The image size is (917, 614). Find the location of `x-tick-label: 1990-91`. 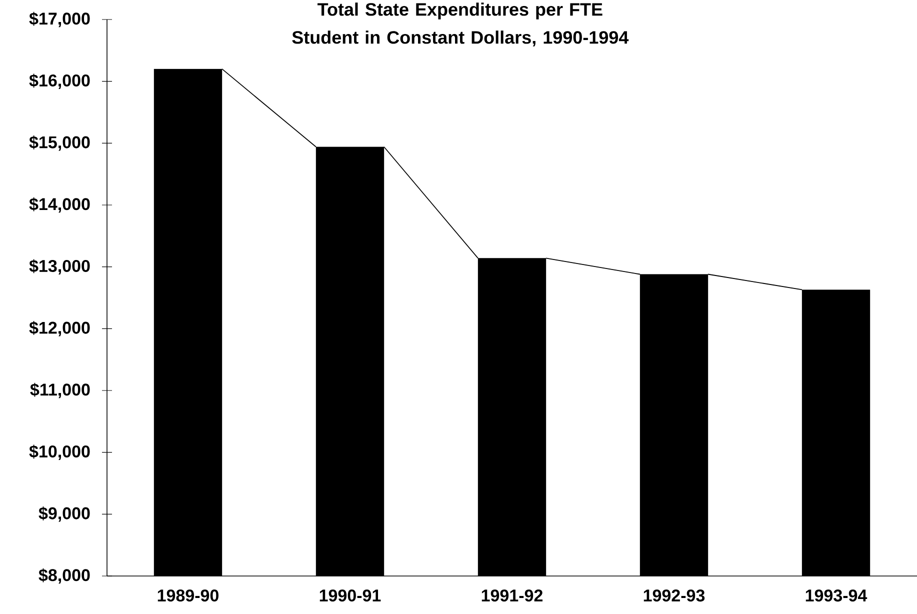

x-tick-label: 1990-91 is located at coordinates (350, 596).